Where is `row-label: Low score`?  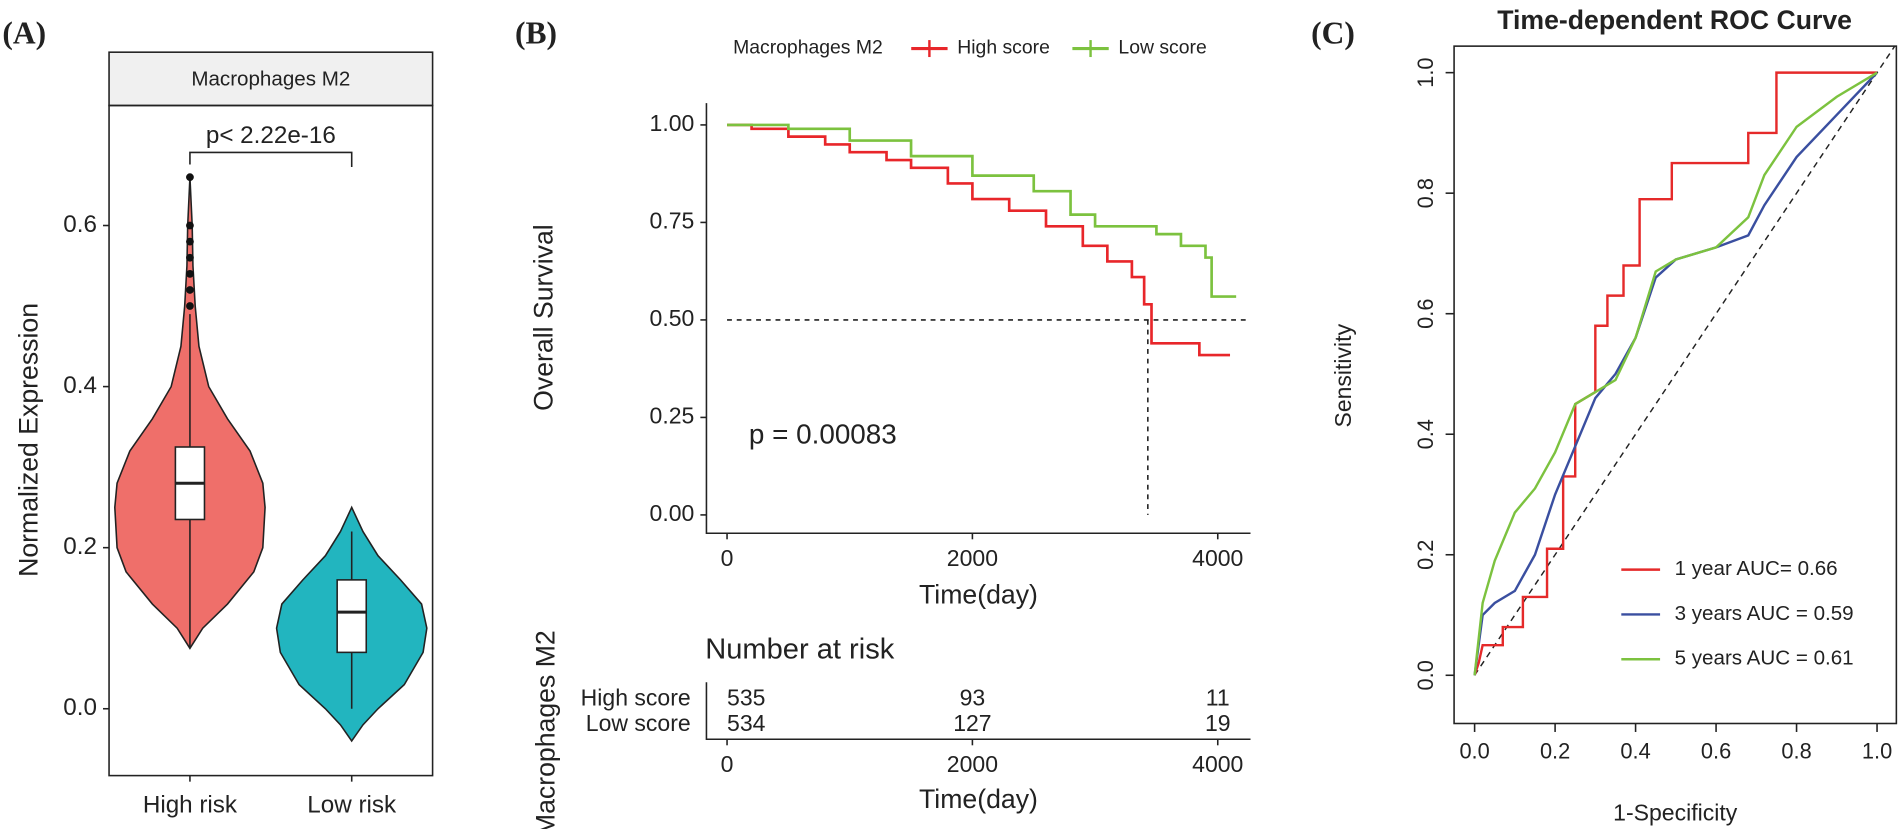 row-label: Low score is located at coordinates (638, 723).